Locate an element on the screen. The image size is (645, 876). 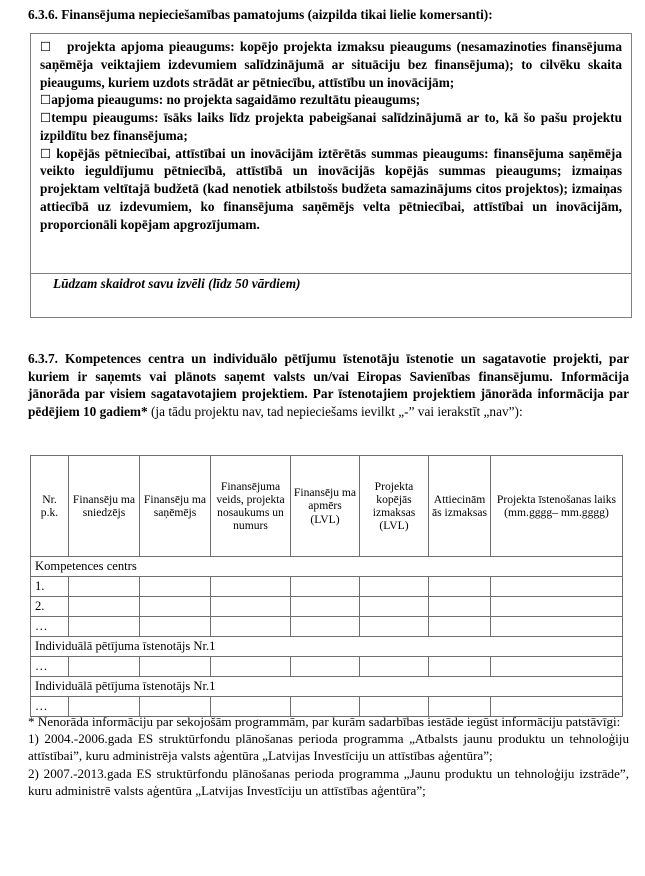
col-header-amount: Finansēju ma apmērs (LVL) is located at coordinates (325, 506).